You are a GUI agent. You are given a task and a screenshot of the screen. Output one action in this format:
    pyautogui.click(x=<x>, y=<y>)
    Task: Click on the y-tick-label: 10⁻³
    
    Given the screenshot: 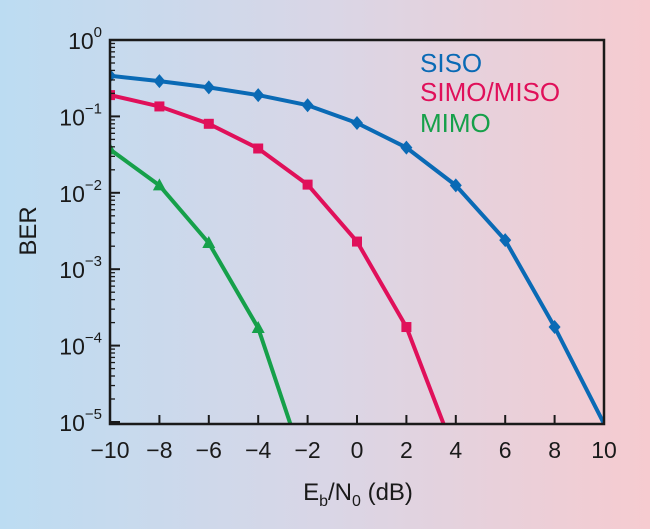 What is the action you would take?
    pyautogui.click(x=80, y=268)
    